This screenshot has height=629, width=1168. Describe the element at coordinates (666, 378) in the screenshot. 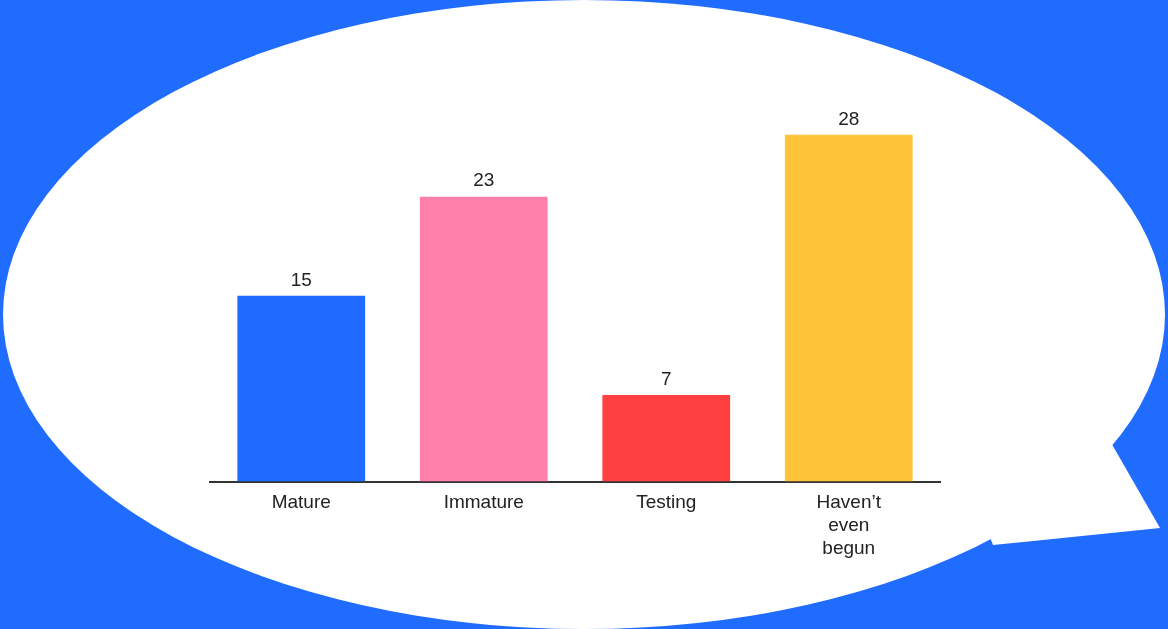

I see `data-label: 7` at that location.